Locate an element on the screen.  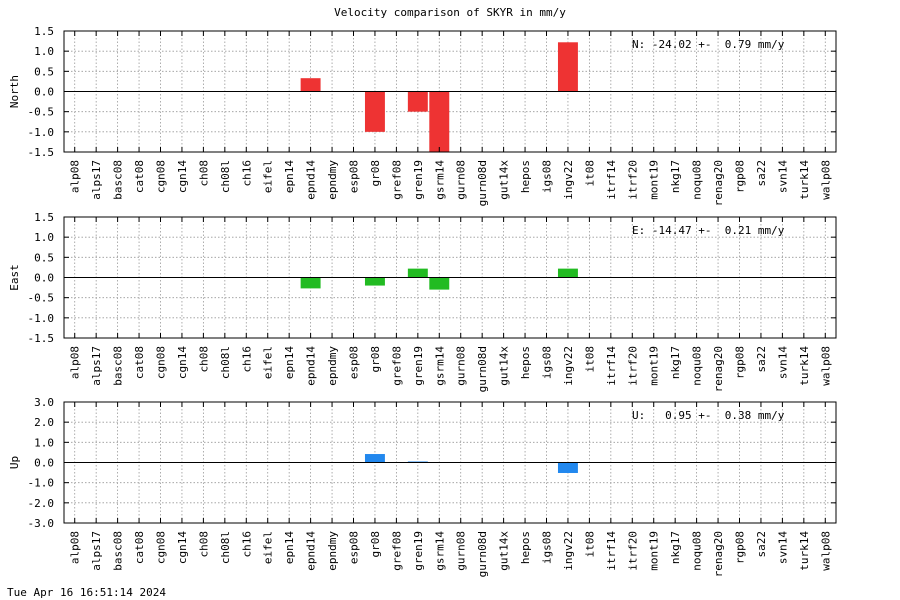
x-tick-label: gref08 is located at coordinates (396, 551).